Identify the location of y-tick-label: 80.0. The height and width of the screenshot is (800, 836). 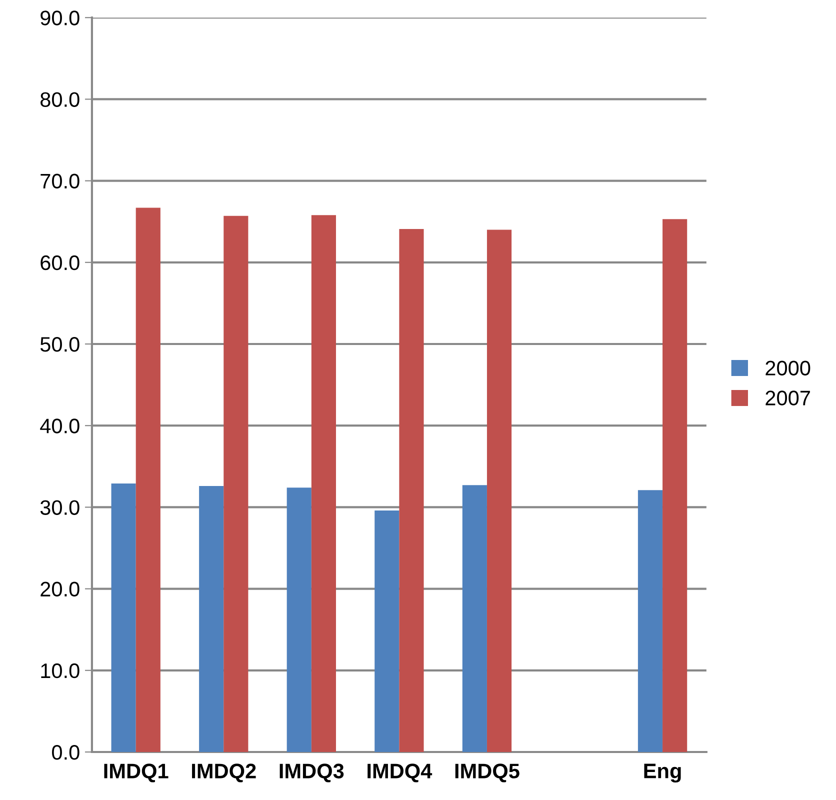
(60, 99).